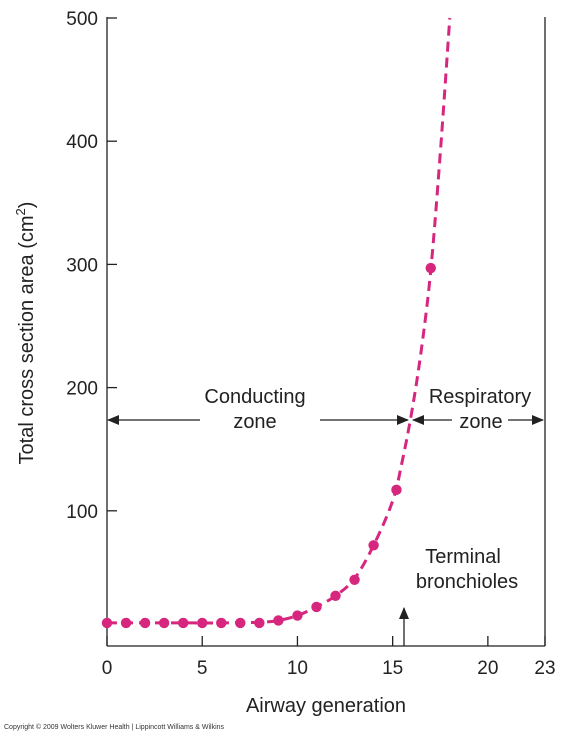 Image resolution: width=563 pixels, height=738 pixels. Describe the element at coordinates (20, 211) in the screenshot. I see `y-axis-label-superscript: 2` at that location.